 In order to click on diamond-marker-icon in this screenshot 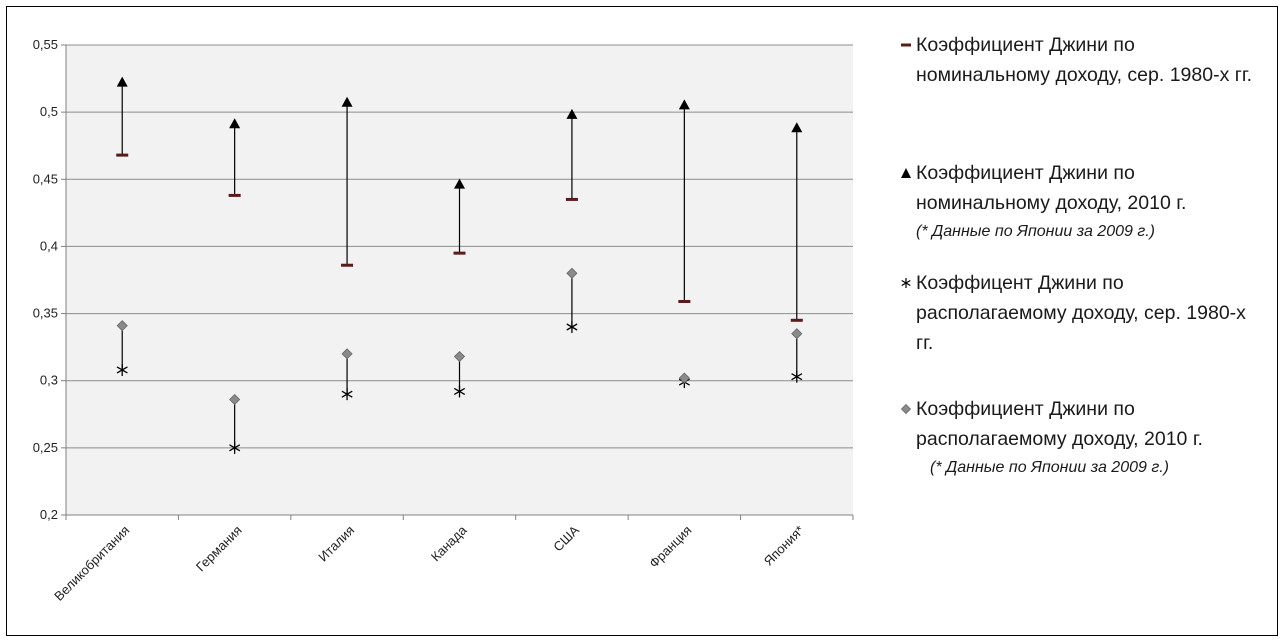, I will do `click(906, 409)`.